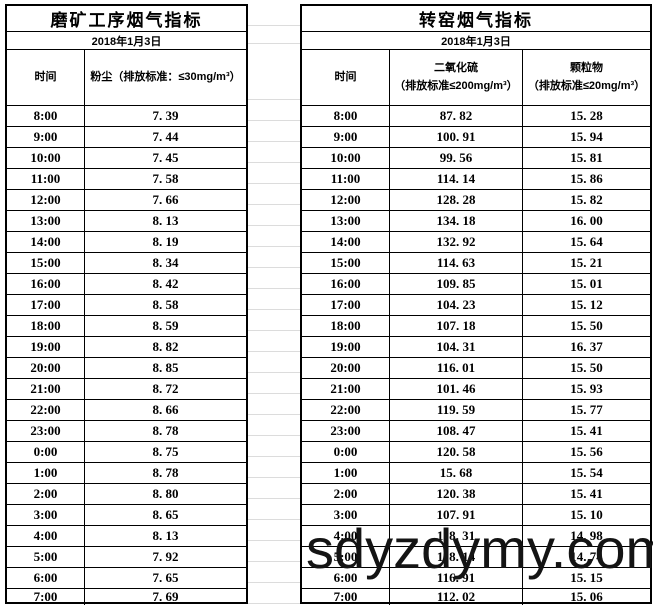  I want to click on dust-value-cell: 8. 75, so click(165, 451).